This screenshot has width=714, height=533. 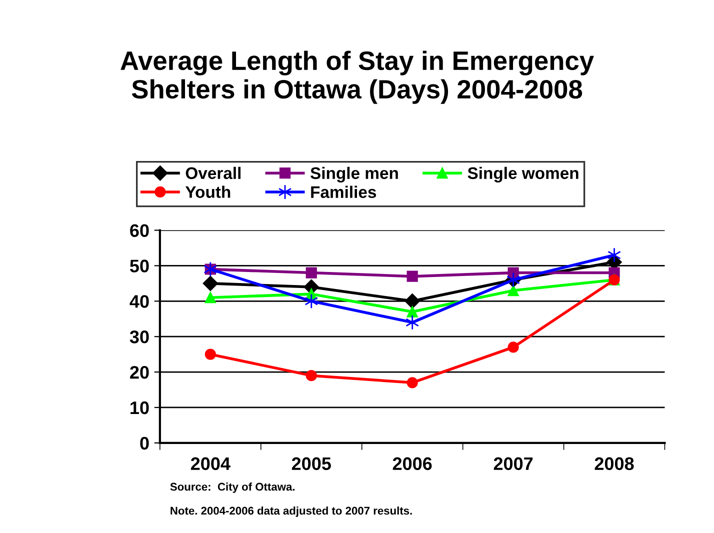 I want to click on y-tick-label: 20, so click(x=139, y=372).